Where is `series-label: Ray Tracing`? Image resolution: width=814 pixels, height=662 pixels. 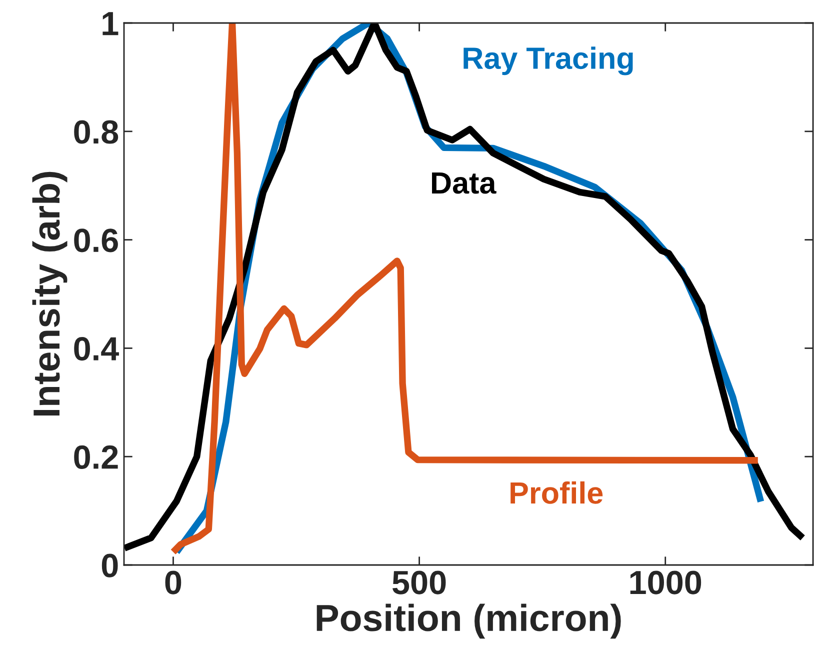 series-label: Ray Tracing is located at coordinates (548, 61).